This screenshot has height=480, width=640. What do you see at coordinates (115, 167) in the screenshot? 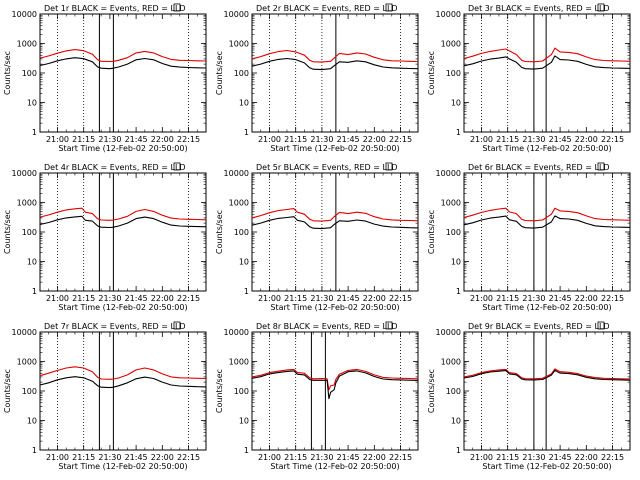
I see `panel-title: Det 4r BLACK = Events, RED = LLD` at bounding box center [115, 167].